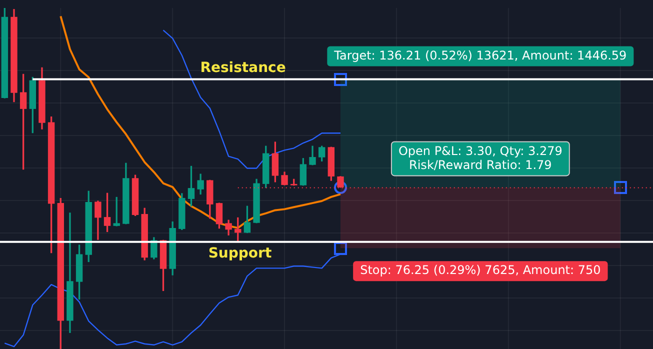  Describe the element at coordinates (480, 158) in the screenshot. I see `annotation: Open P&L: 3.30, Qty: 3.279 Risk/Reward Ratio: 1.79` at that location.